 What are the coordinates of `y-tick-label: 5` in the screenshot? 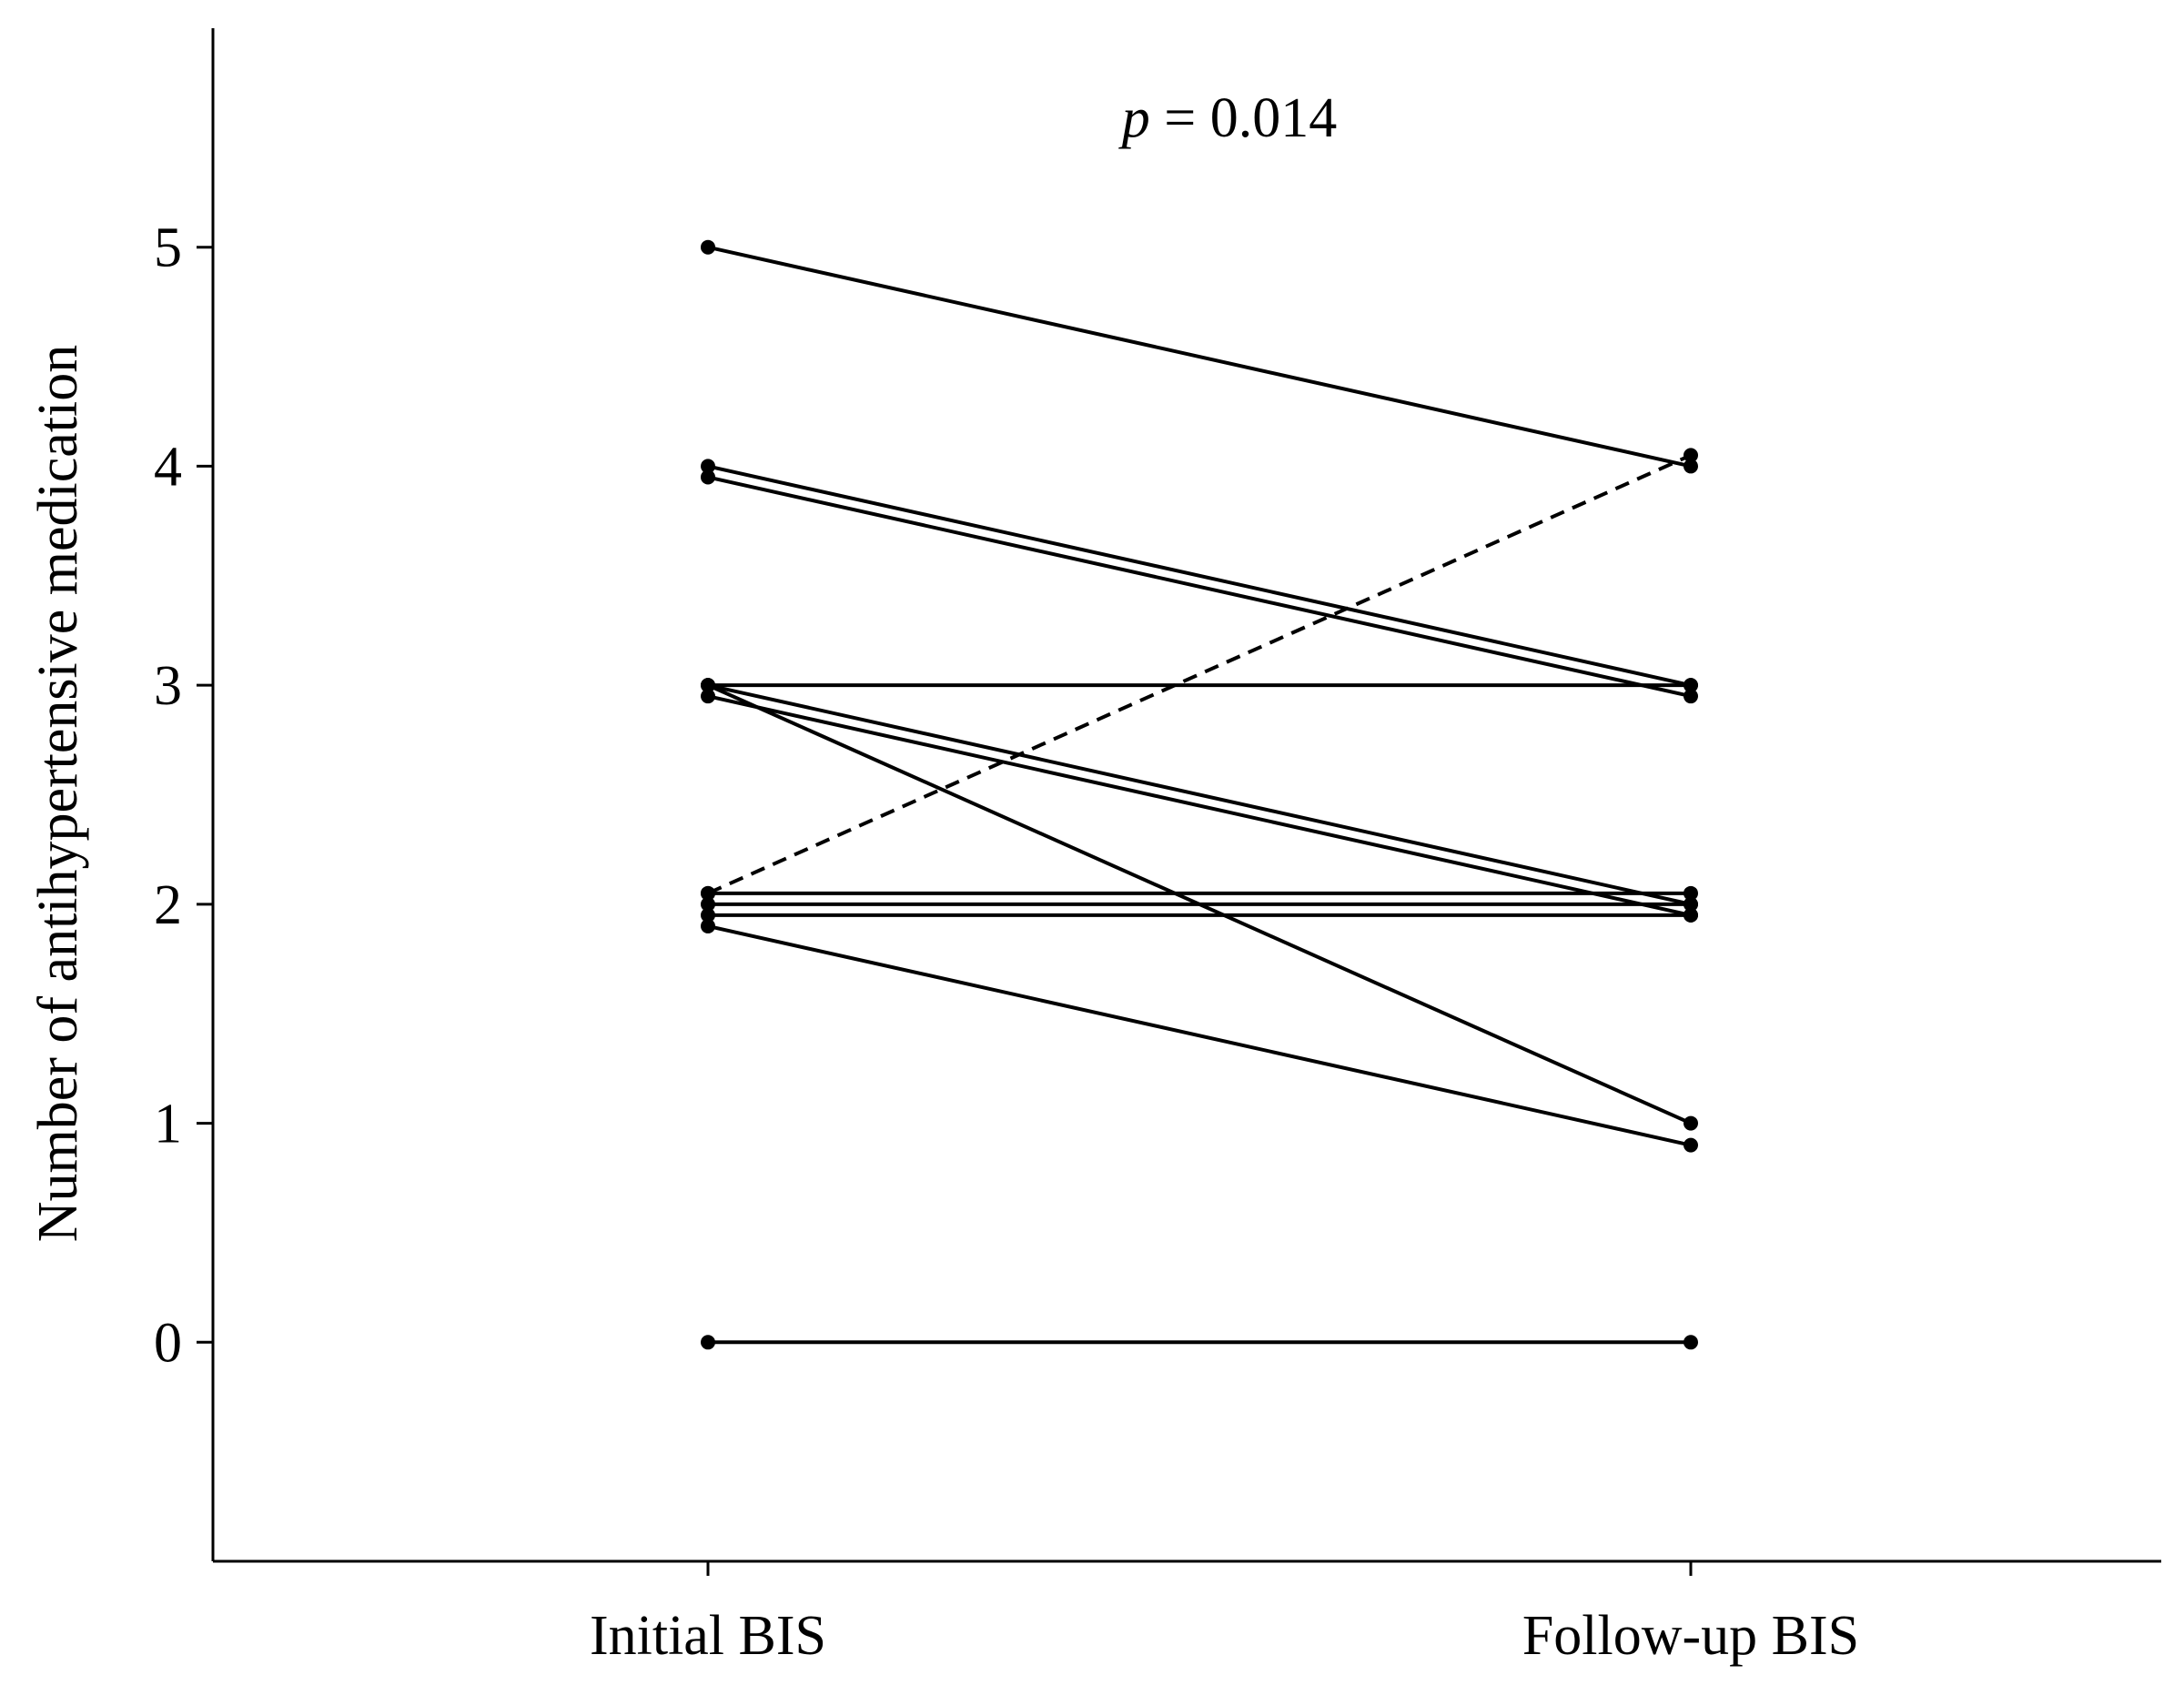 It's located at (168, 248).